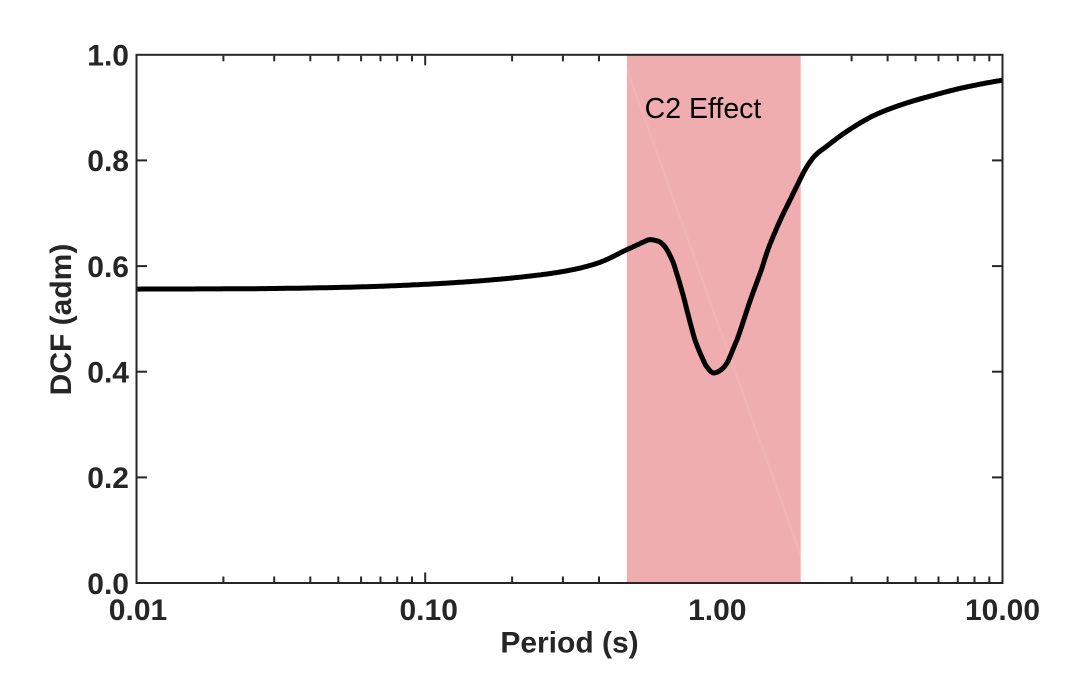 The image size is (1077, 694). Describe the element at coordinates (108, 161) in the screenshot. I see `svg-text: 0.8` at that location.